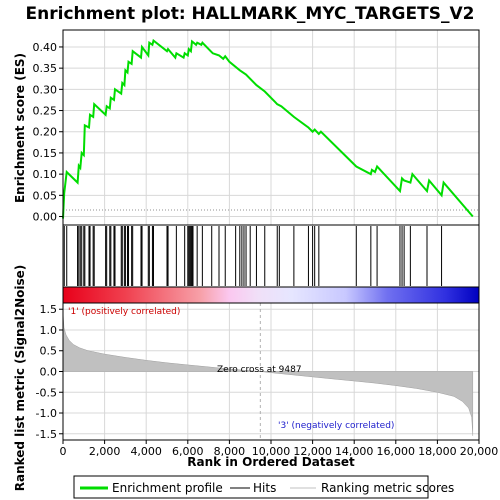 Image resolution: width=500 pixels, height=500 pixels. I want to click on es-y-tick-label: 0.25, so click(45, 111).